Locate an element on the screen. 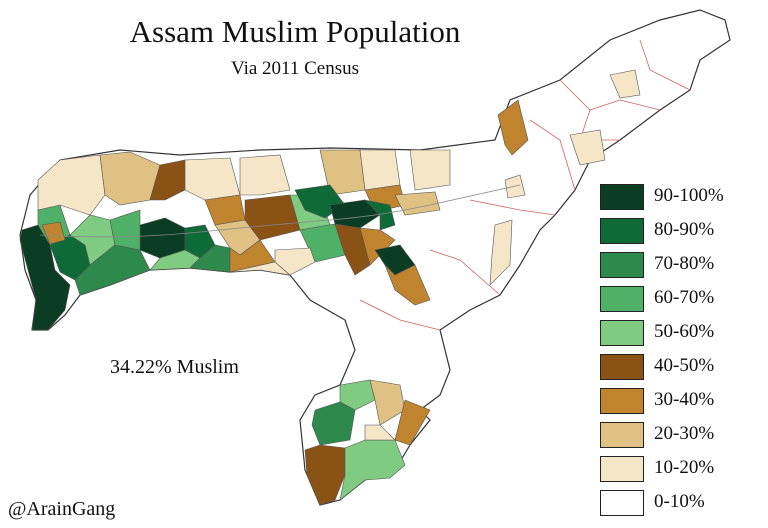 The width and height of the screenshot is (768, 528). district-brown-west is located at coordinates (53, 233).